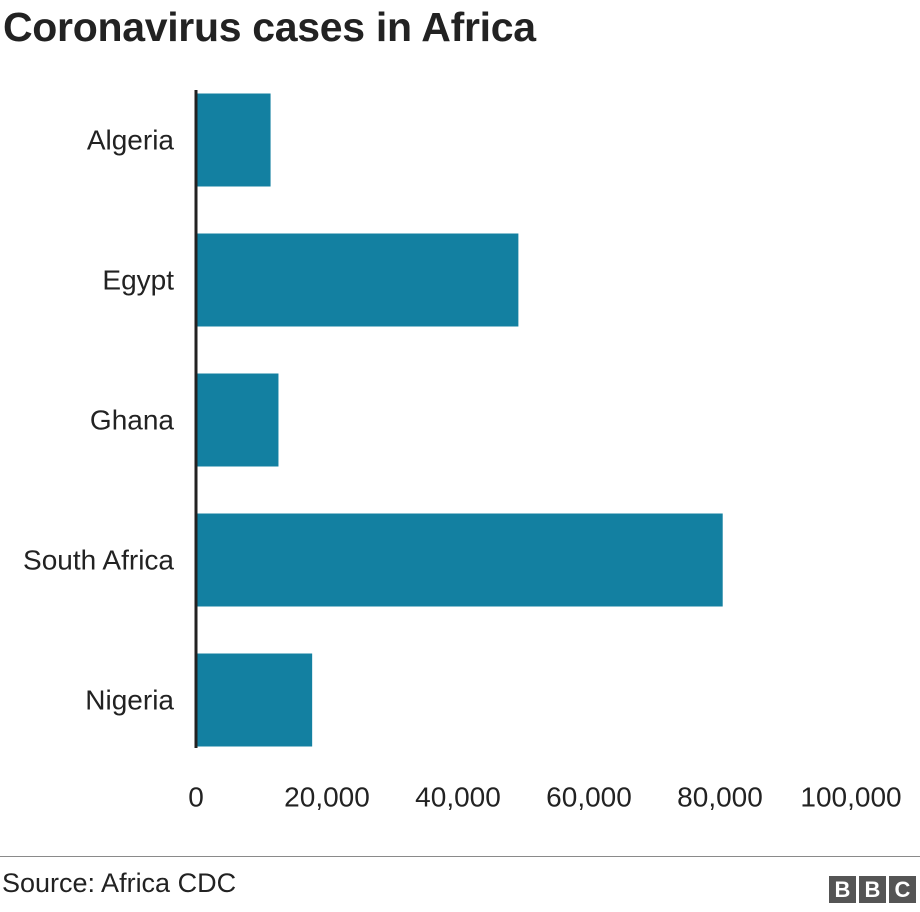 This screenshot has height=912, width=920. I want to click on x-tick-label: 100,000, so click(850, 797).